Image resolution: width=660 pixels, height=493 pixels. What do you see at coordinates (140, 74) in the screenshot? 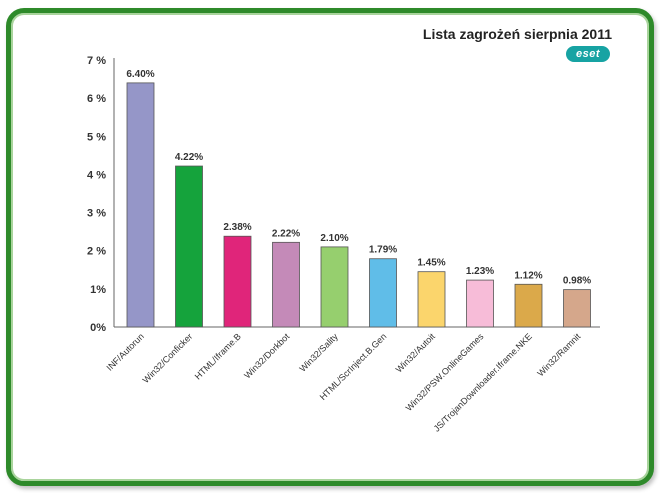
I see `value-label: 6.40%` at bounding box center [140, 74].